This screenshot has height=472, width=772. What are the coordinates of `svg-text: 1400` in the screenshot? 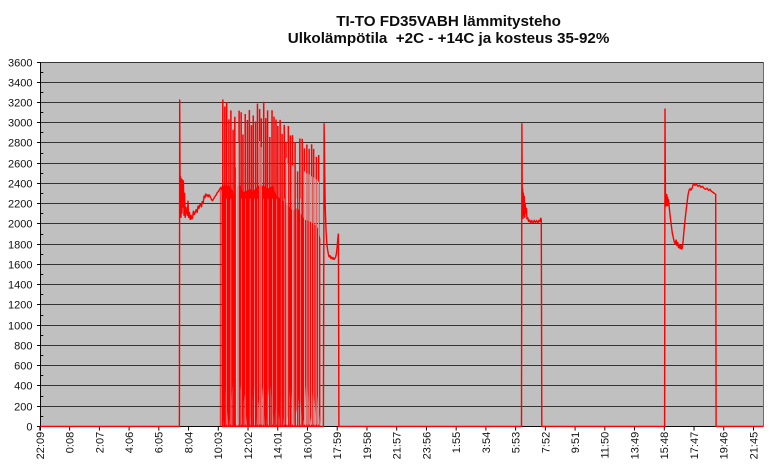 It's located at (20, 285).